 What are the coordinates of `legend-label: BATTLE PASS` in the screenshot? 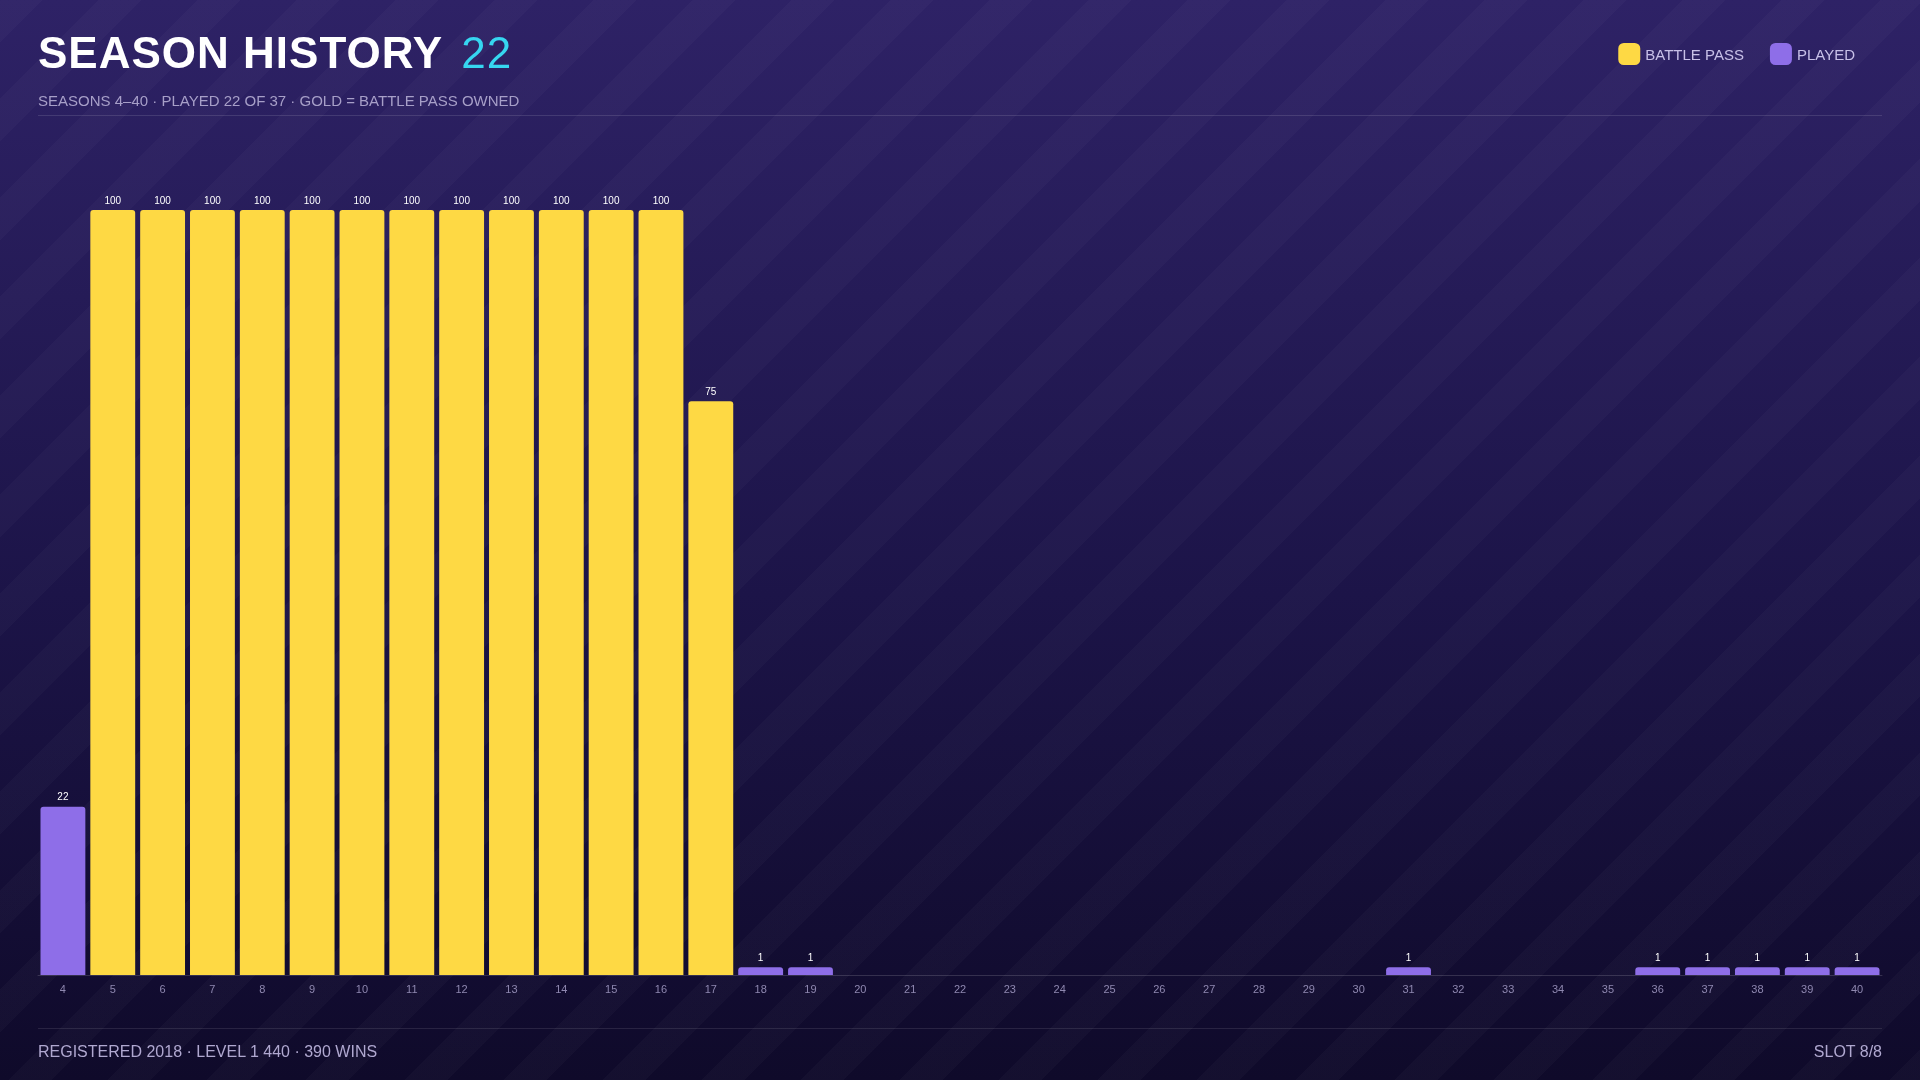 It's located at (1694, 54).